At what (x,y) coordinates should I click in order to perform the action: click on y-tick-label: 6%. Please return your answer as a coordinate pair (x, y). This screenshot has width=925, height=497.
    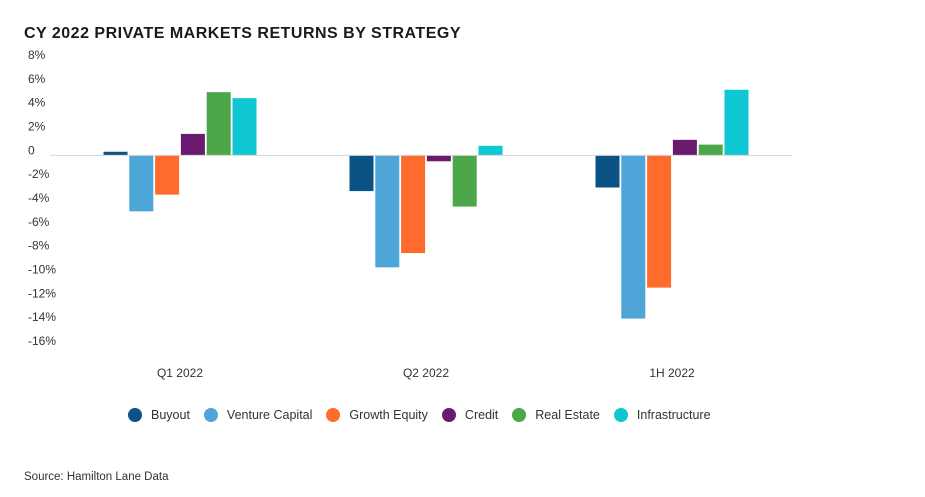
    Looking at the image, I should click on (37, 79).